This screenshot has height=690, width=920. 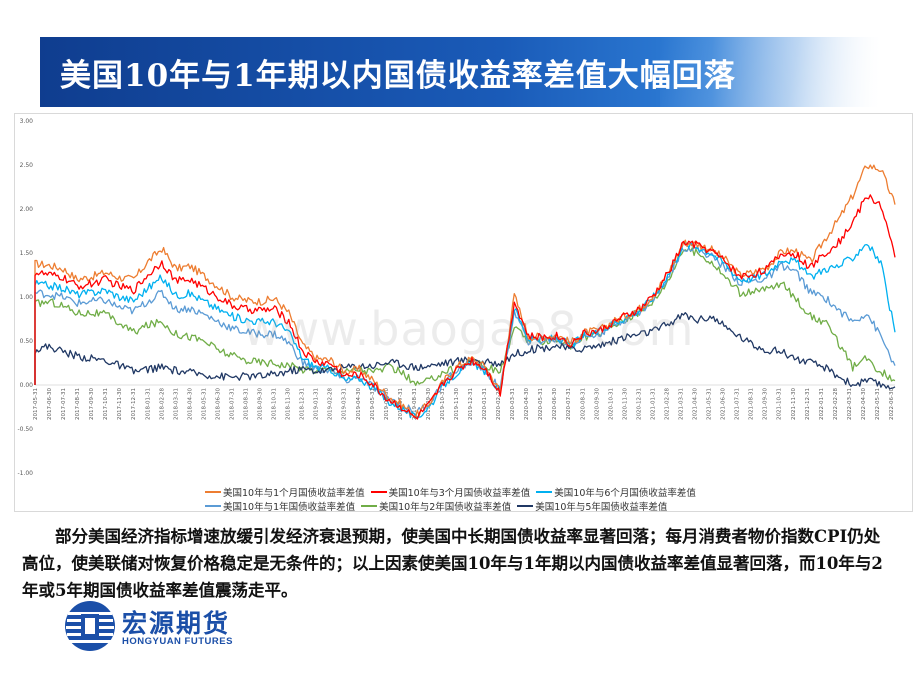 What do you see at coordinates (373, 404) in the screenshot?
I see `x-tick-label: 2019-05-31` at bounding box center [373, 404].